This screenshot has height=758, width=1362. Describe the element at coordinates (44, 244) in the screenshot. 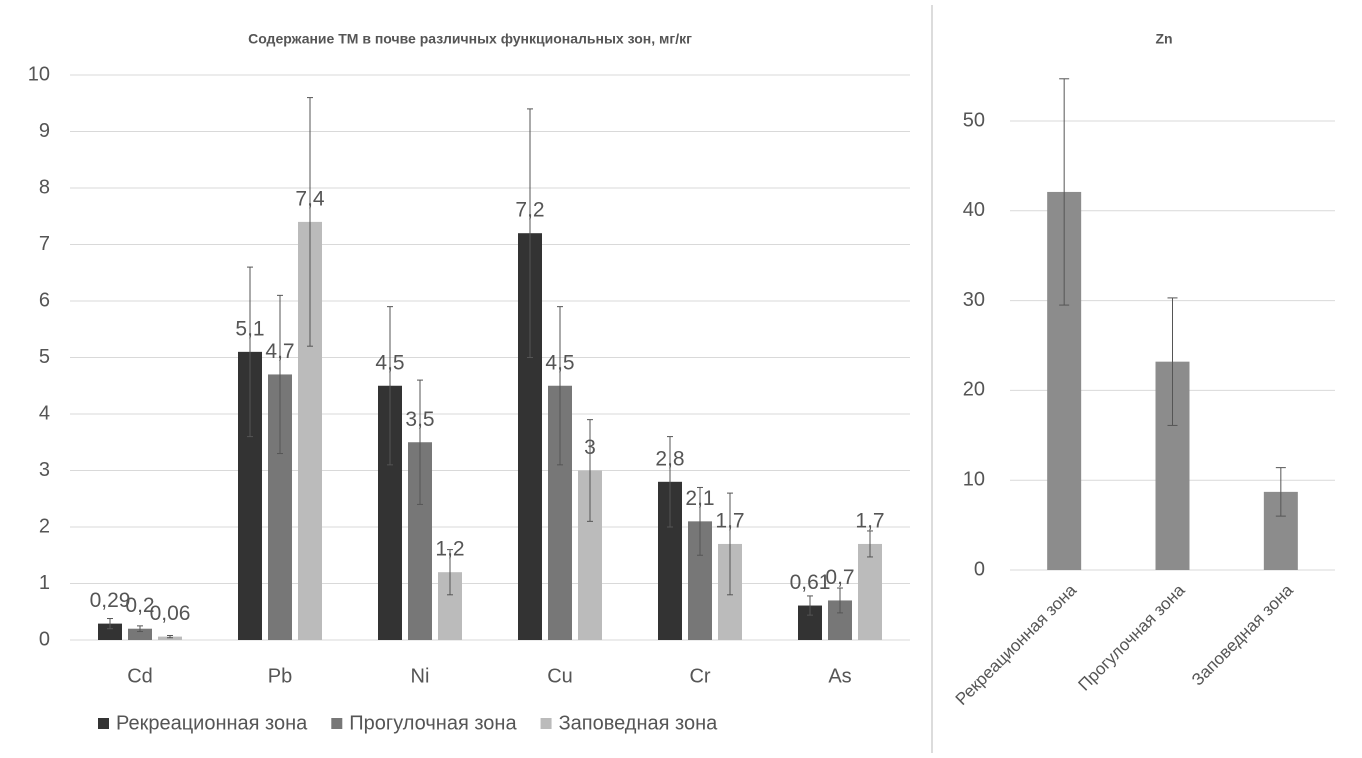

I see `y-tick-label: 7` at that location.